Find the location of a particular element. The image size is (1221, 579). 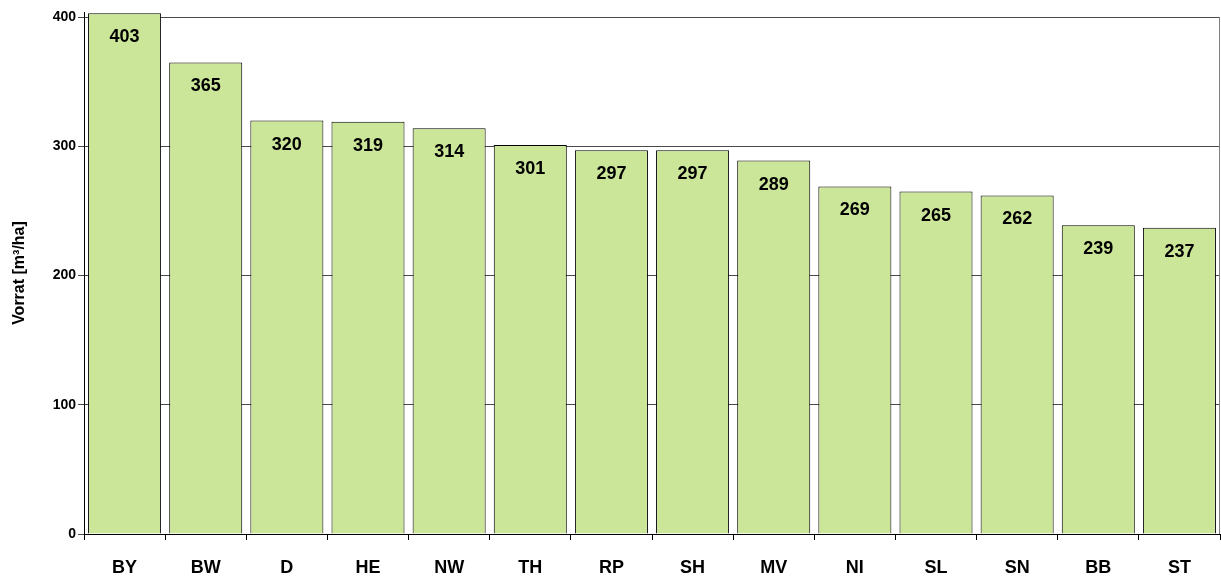

data-label: 319 is located at coordinates (368, 144).